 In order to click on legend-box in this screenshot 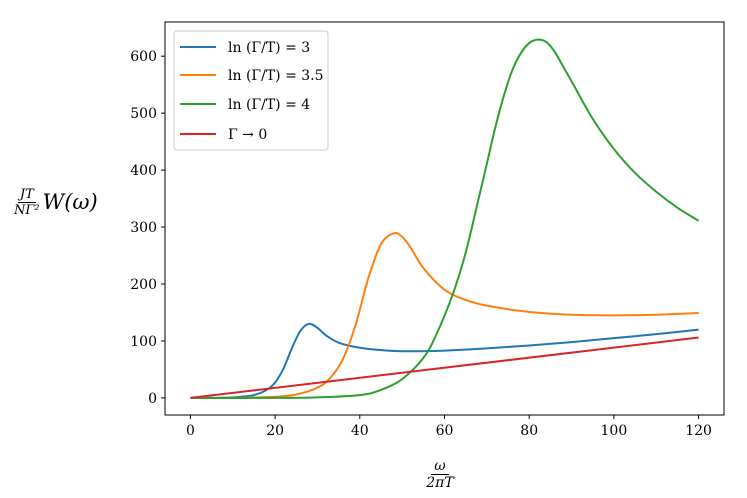, I will do `click(251, 90)`.